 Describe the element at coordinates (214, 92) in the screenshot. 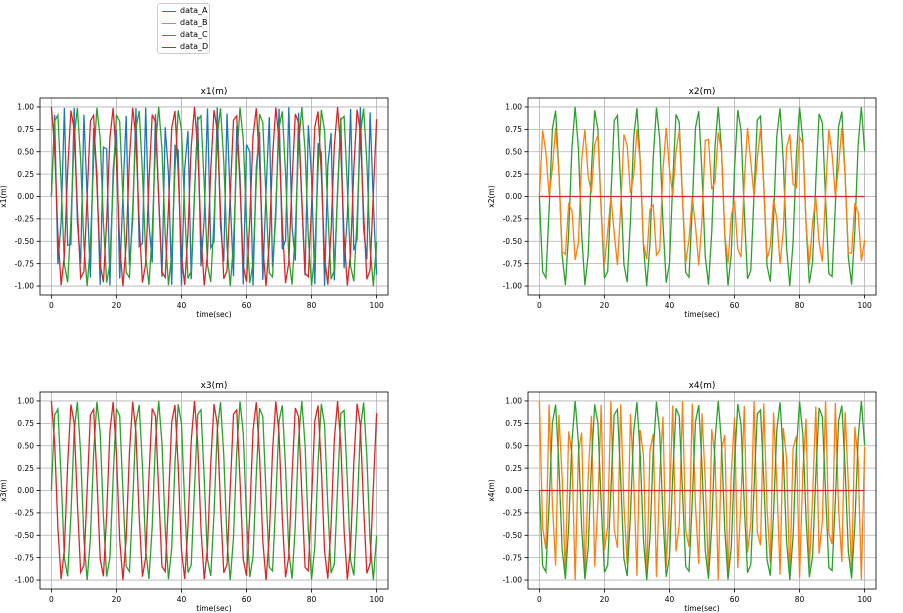

I see `chart-title: x1(m)` at that location.